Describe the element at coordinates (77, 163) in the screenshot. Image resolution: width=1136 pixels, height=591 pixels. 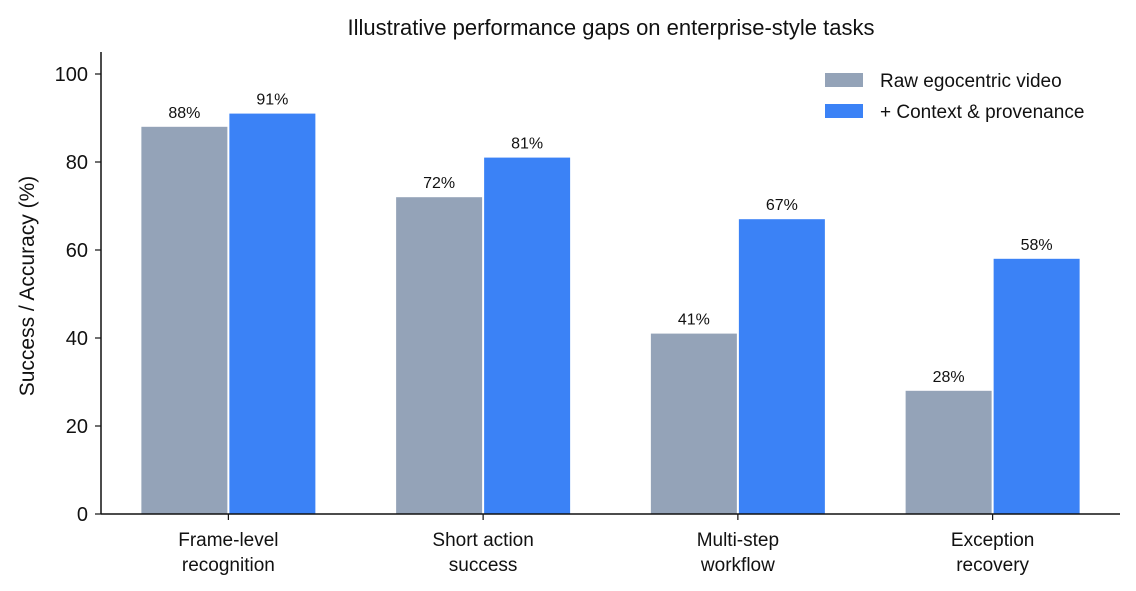
I see `y-tick-label: 80` at that location.